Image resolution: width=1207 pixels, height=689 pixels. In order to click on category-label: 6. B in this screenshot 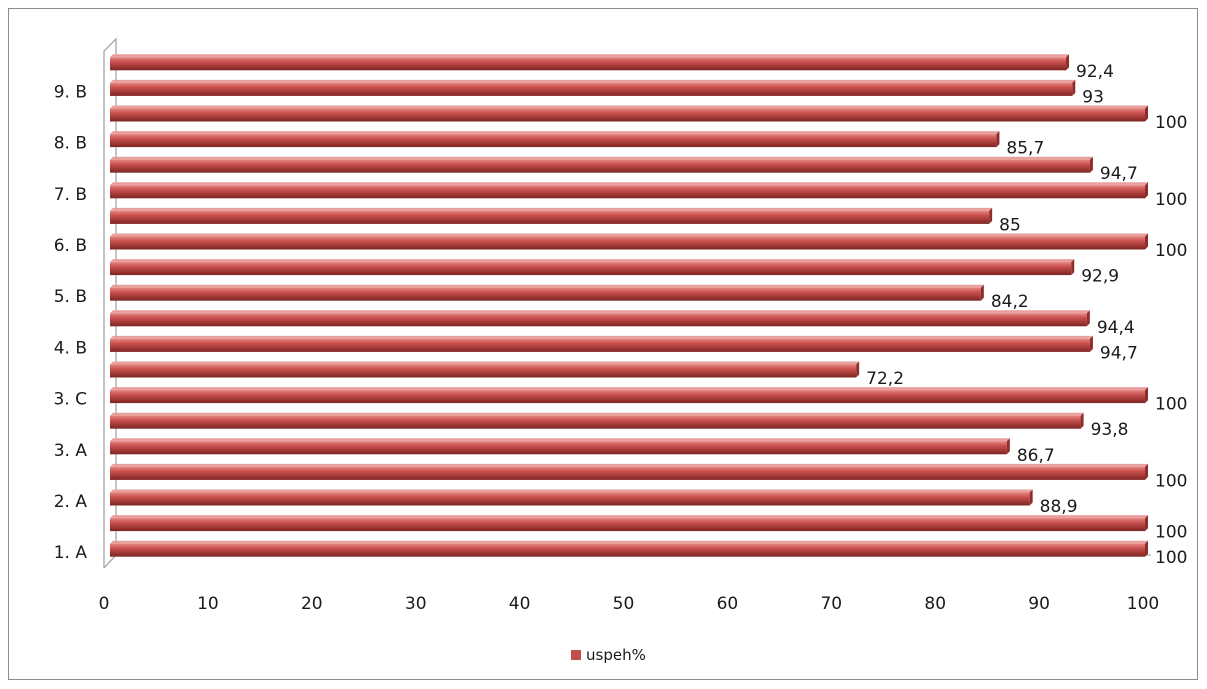, I will do `click(70, 246)`.